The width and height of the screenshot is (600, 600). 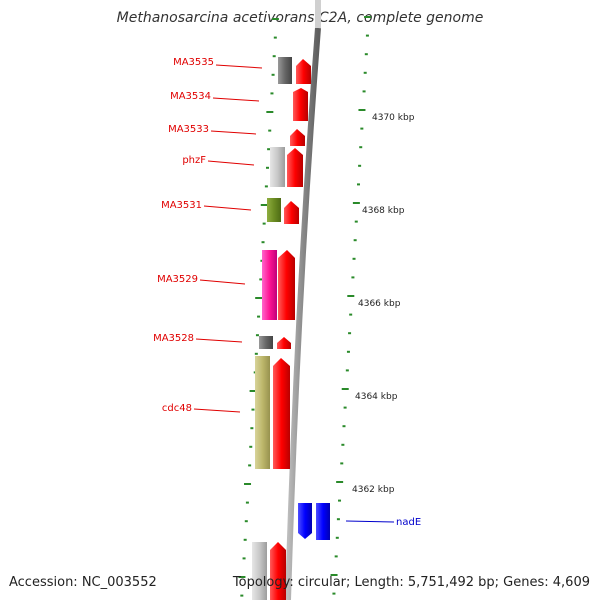 I want to click on gene-feature-bottom-mate, so click(x=259, y=571).